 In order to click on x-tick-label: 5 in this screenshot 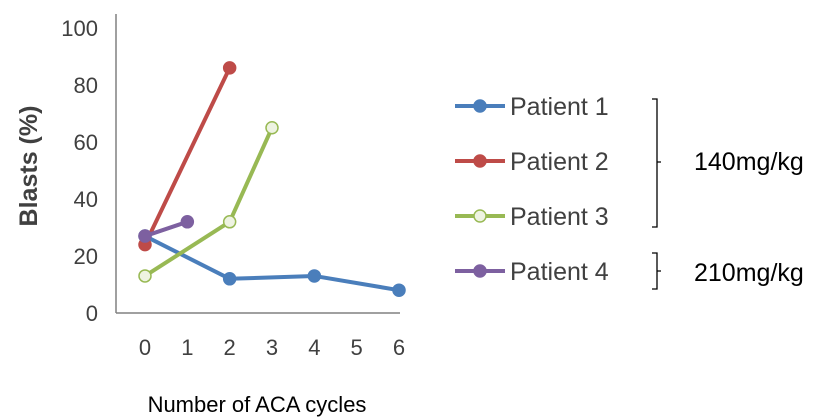, I will do `click(357, 347)`.